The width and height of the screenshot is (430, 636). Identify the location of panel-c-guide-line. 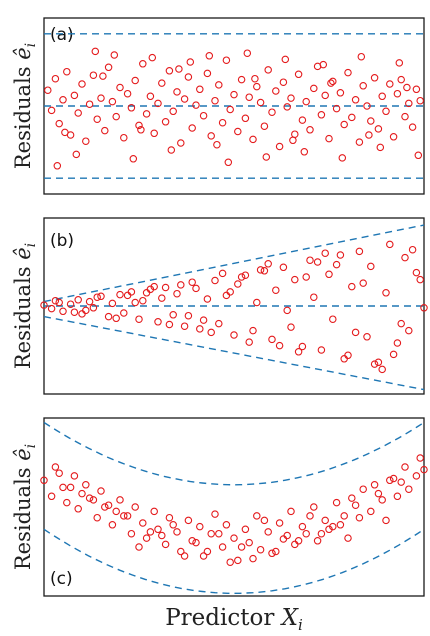
(234, 561).